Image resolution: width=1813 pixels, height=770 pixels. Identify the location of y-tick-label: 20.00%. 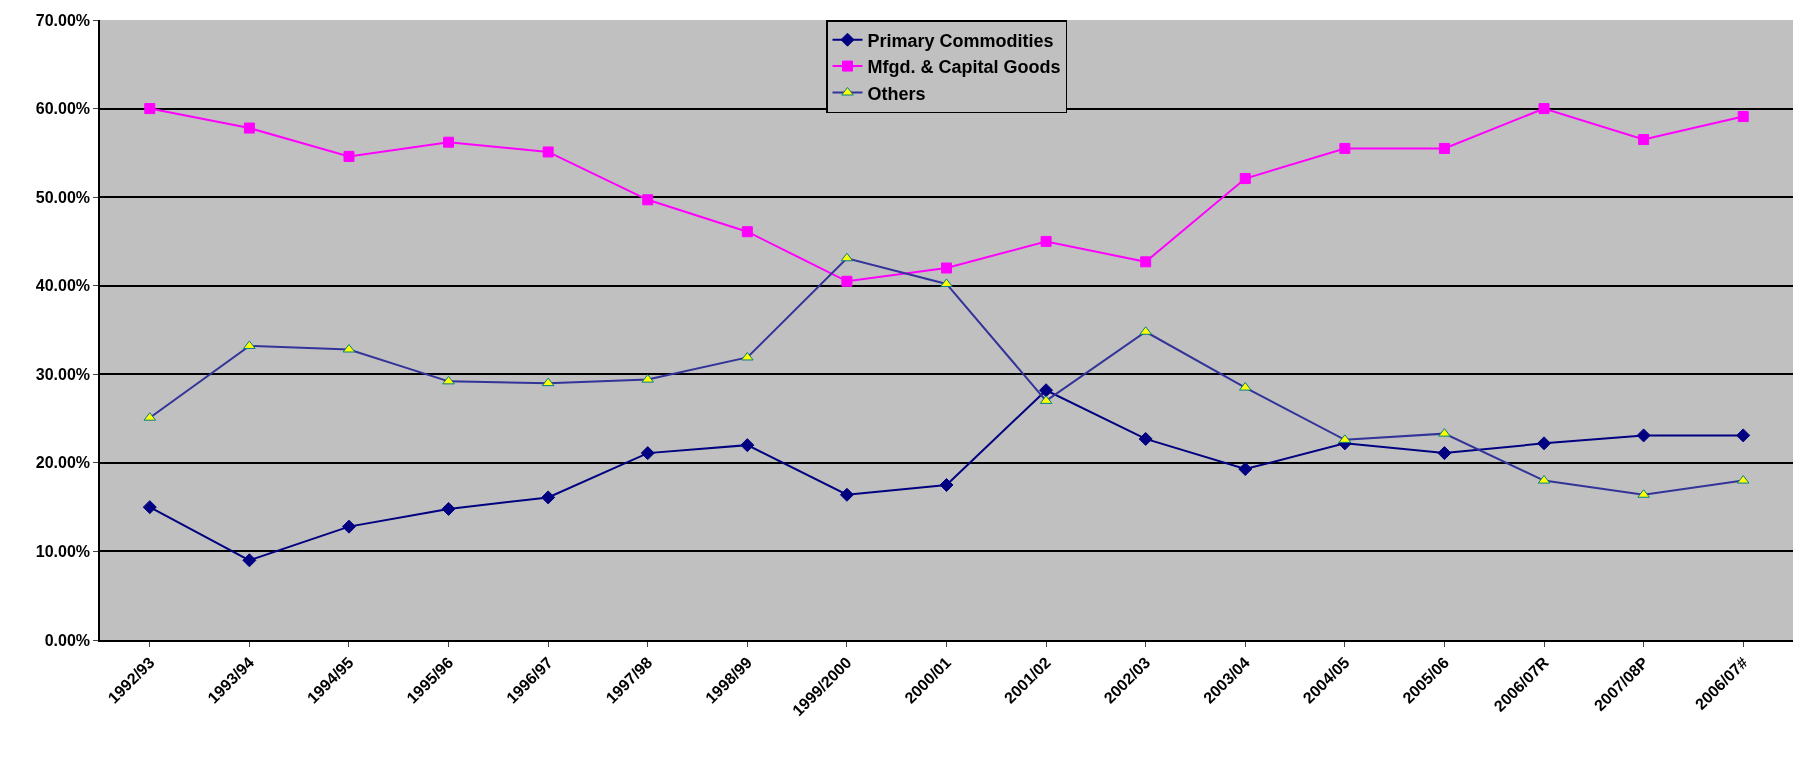
(63, 463).